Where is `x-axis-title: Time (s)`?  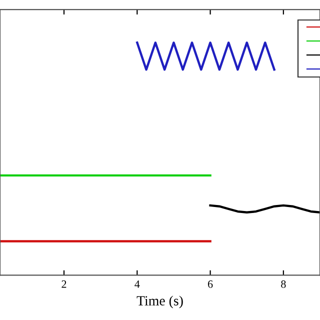
x-axis-title: Time (s) is located at coordinates (159, 302).